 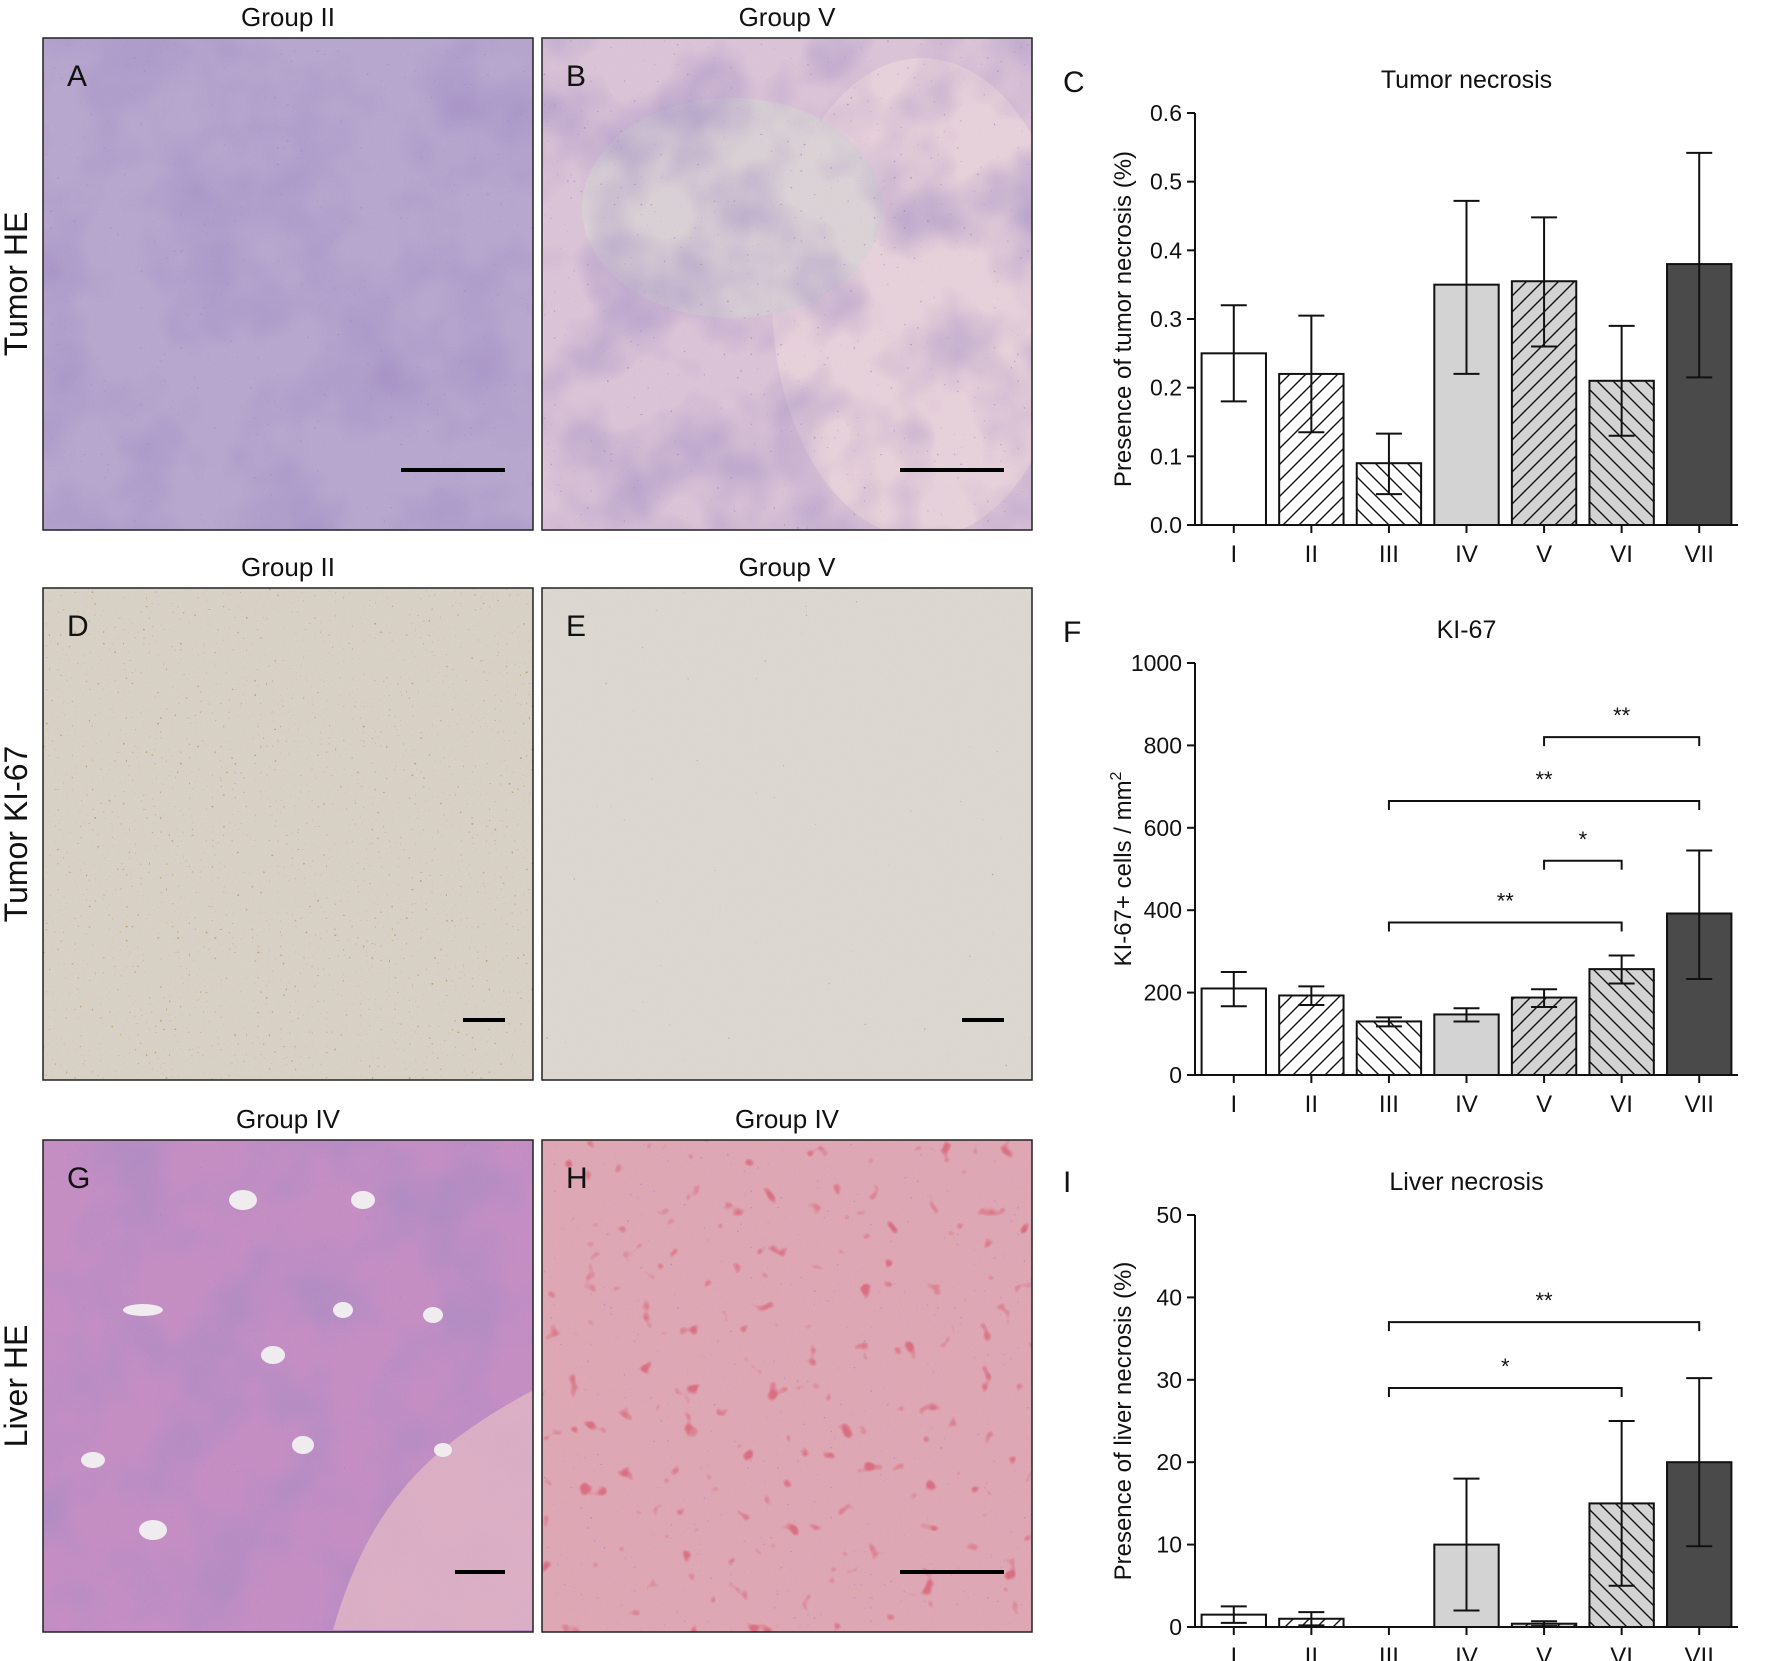 I want to click on chart-title: KI-67, so click(x=1467, y=630).